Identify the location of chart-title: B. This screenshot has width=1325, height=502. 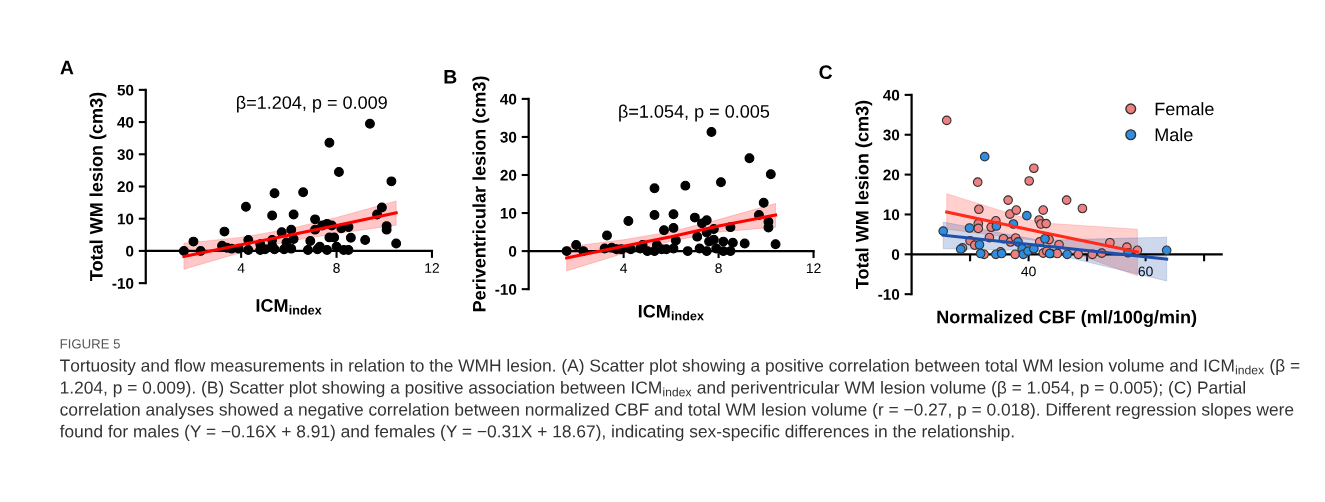
(450, 77).